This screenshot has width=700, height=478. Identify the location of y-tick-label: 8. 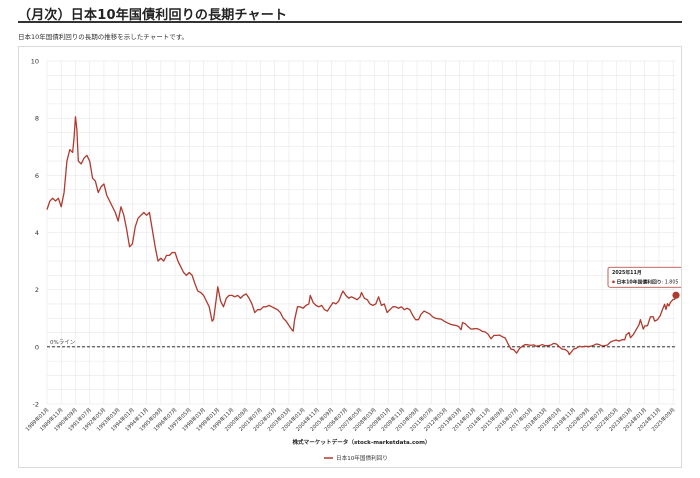
(37, 119).